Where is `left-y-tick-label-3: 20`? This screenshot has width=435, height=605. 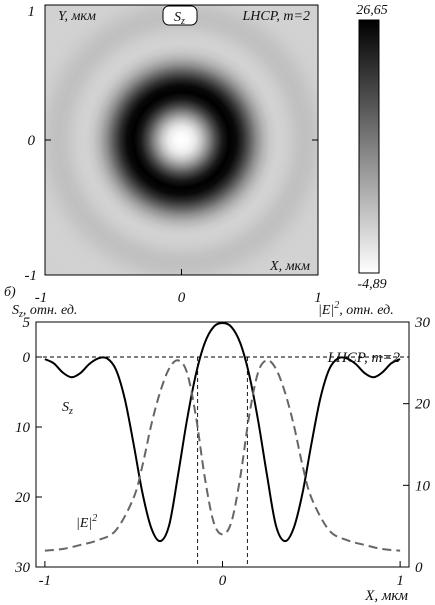 left-y-tick-label-3: 20 is located at coordinates (23, 498).